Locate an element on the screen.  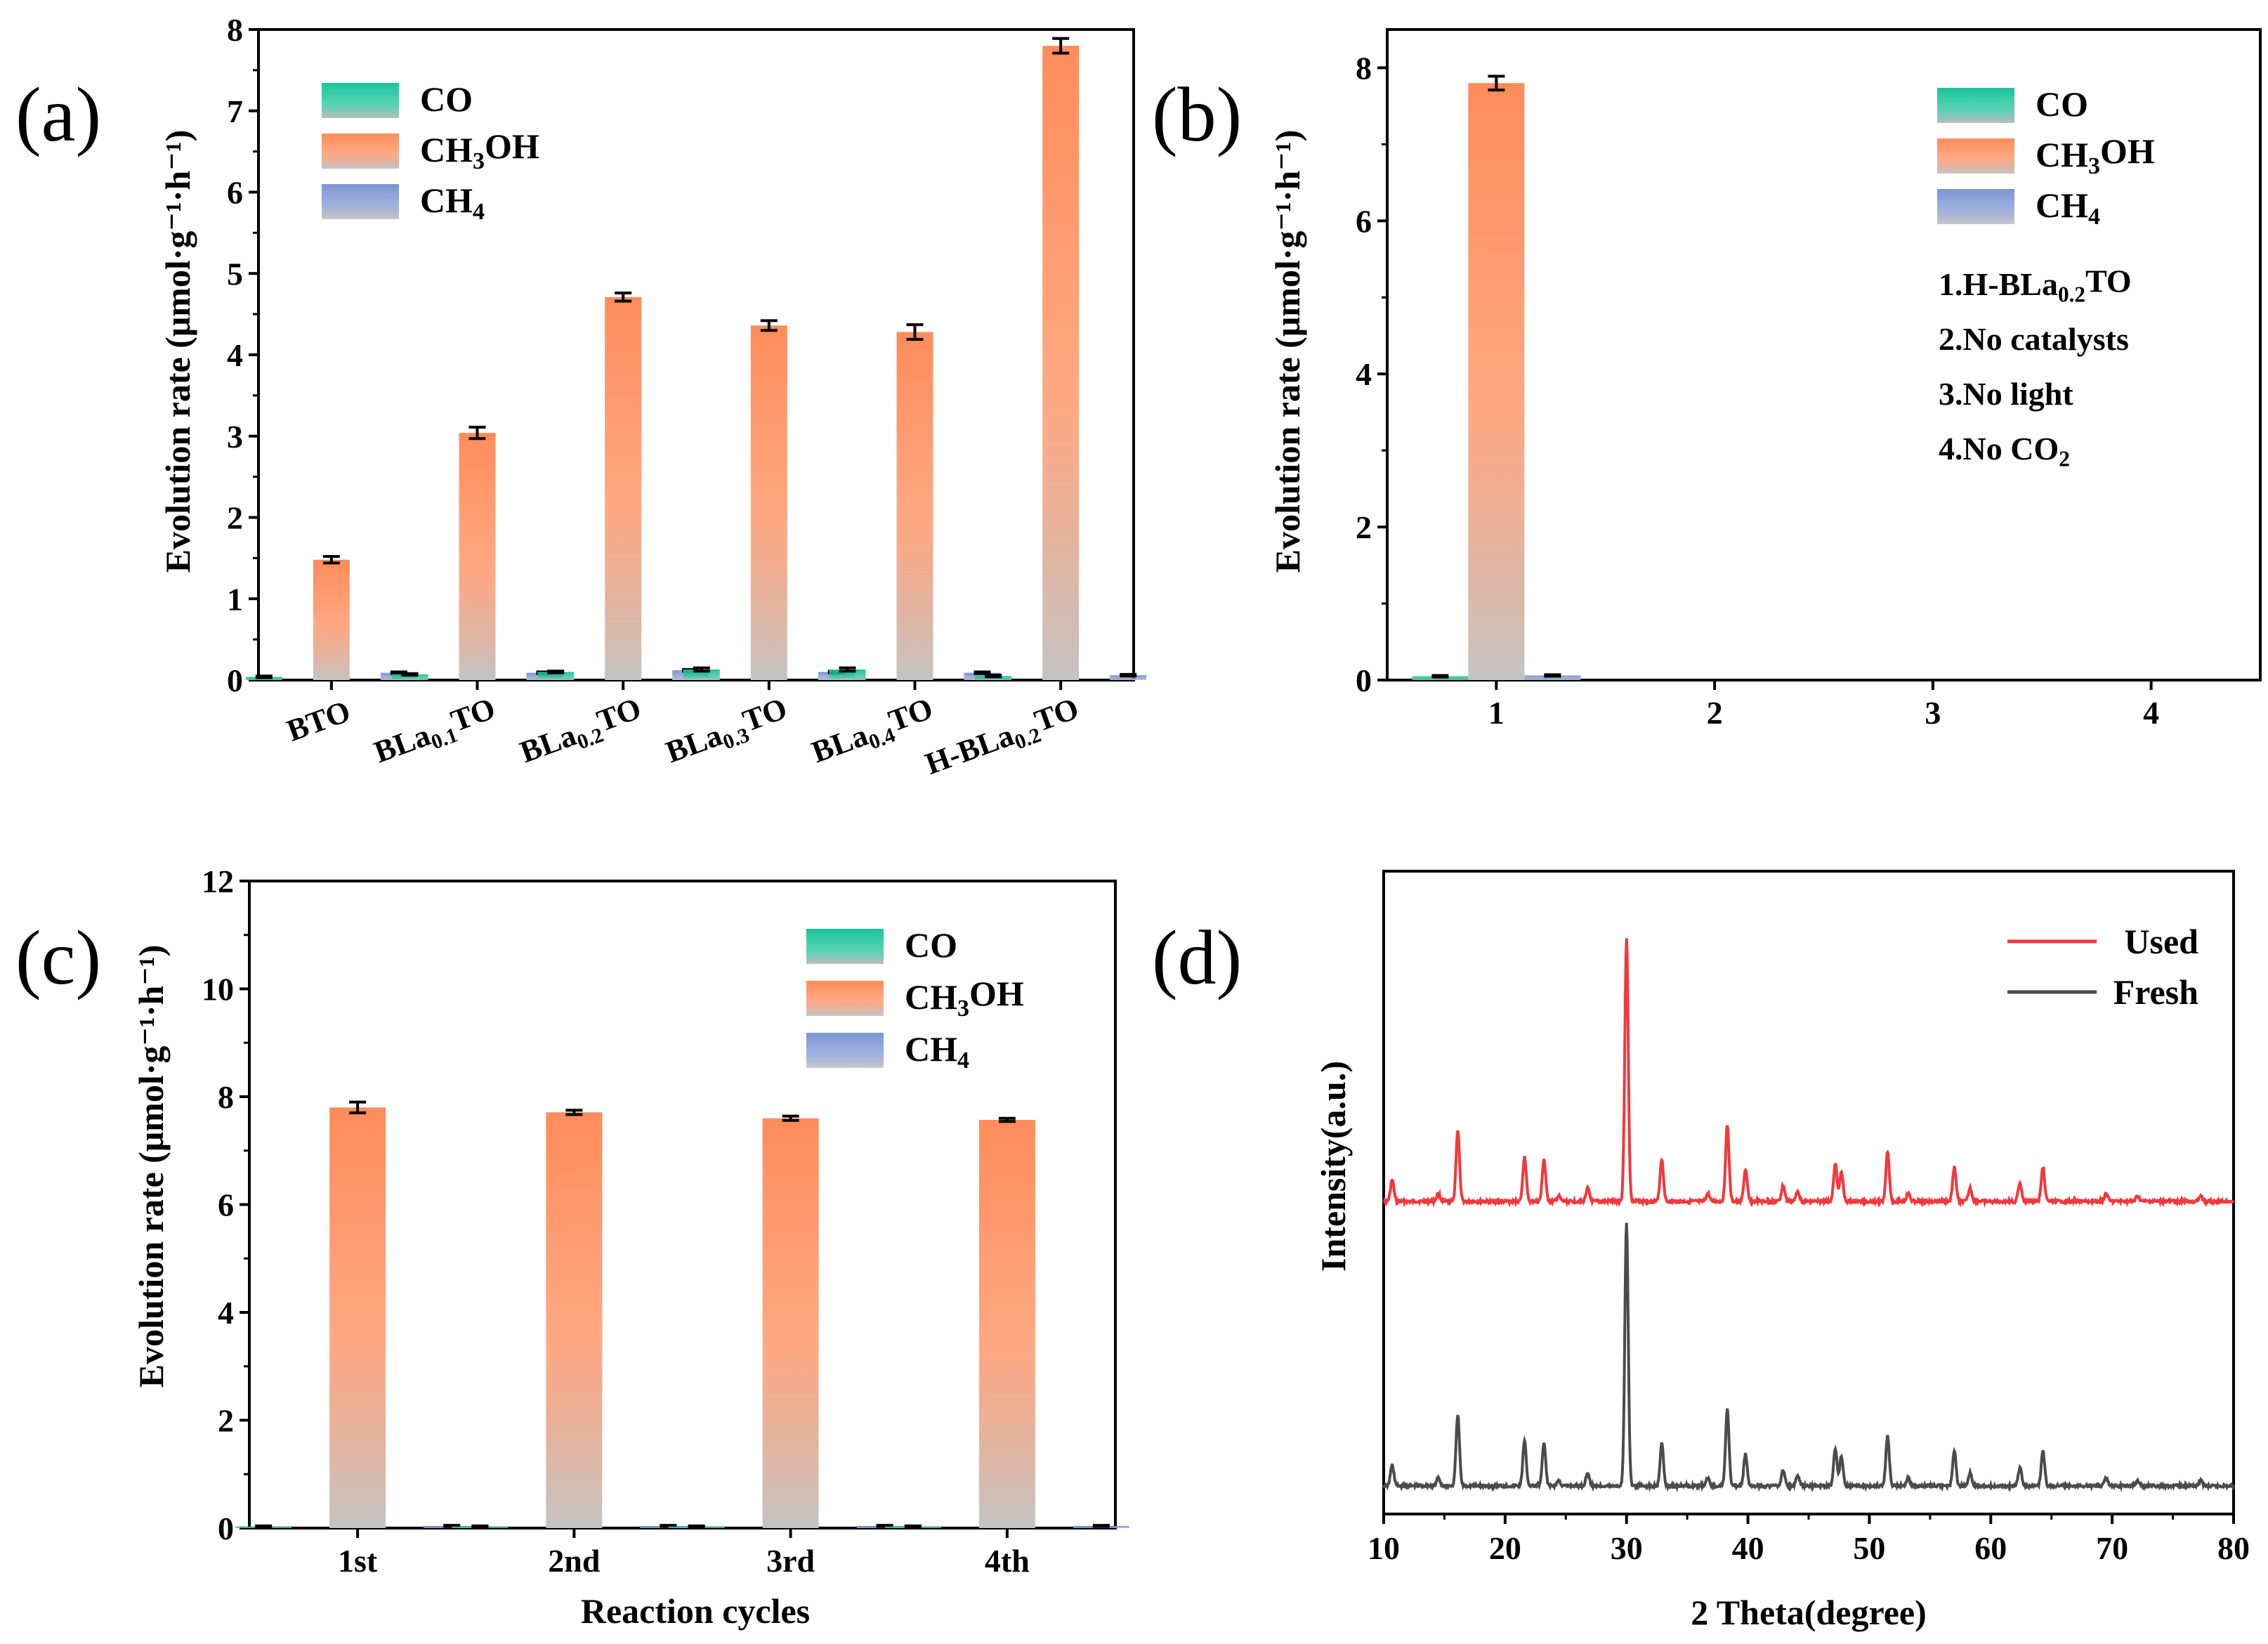
x-tick-label: 4th is located at coordinates (1008, 1561).